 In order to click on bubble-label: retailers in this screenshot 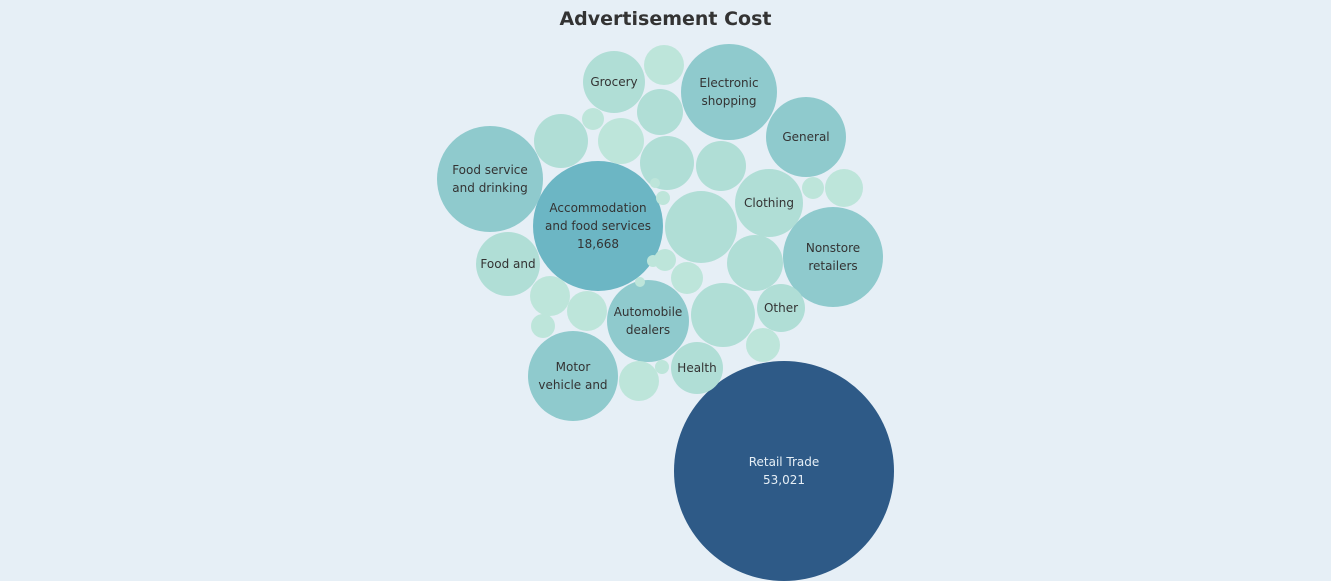, I will do `click(832, 266)`.